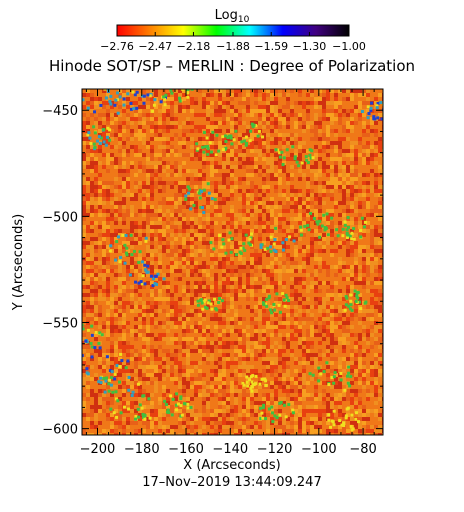 This screenshot has height=512, width=464. Describe the element at coordinates (232, 16) in the screenshot. I see `colorbar-title: Log10` at that location.